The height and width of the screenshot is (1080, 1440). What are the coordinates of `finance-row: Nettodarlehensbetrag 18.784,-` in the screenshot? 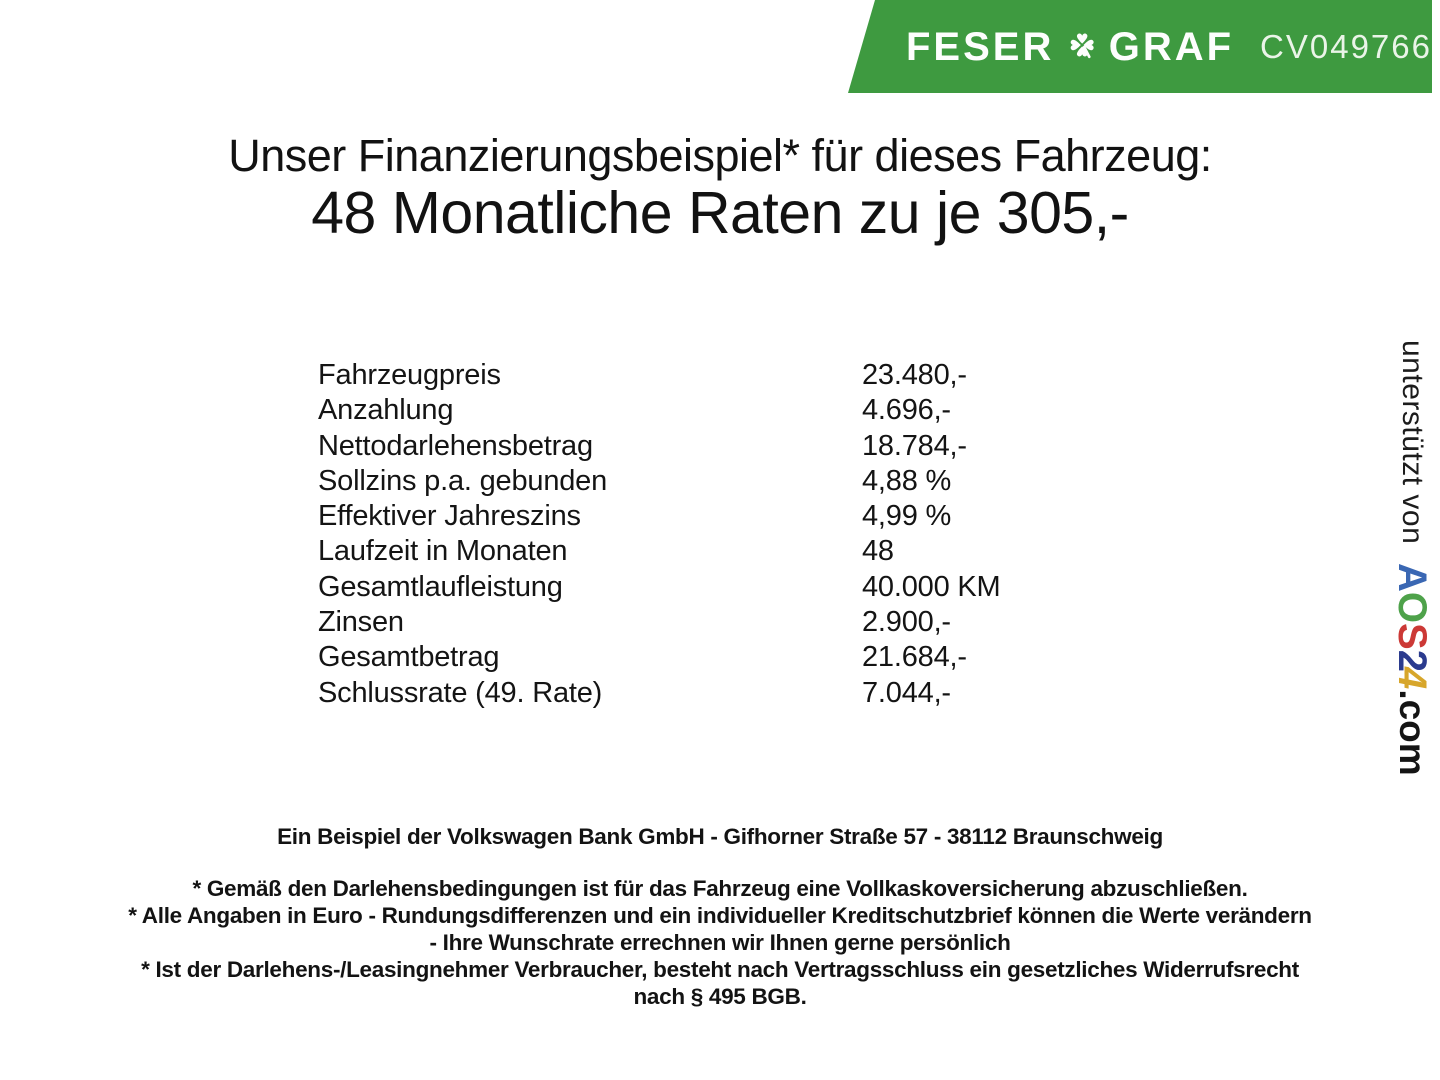 It's located at (659, 446).